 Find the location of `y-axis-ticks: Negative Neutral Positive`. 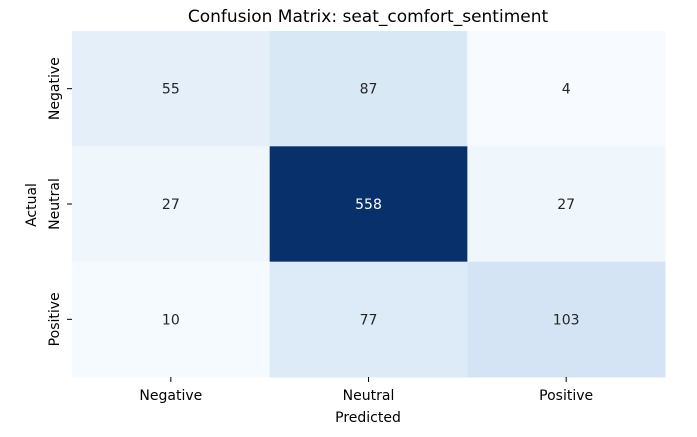

y-axis-ticks: Negative Neutral Positive is located at coordinates (59, 201).